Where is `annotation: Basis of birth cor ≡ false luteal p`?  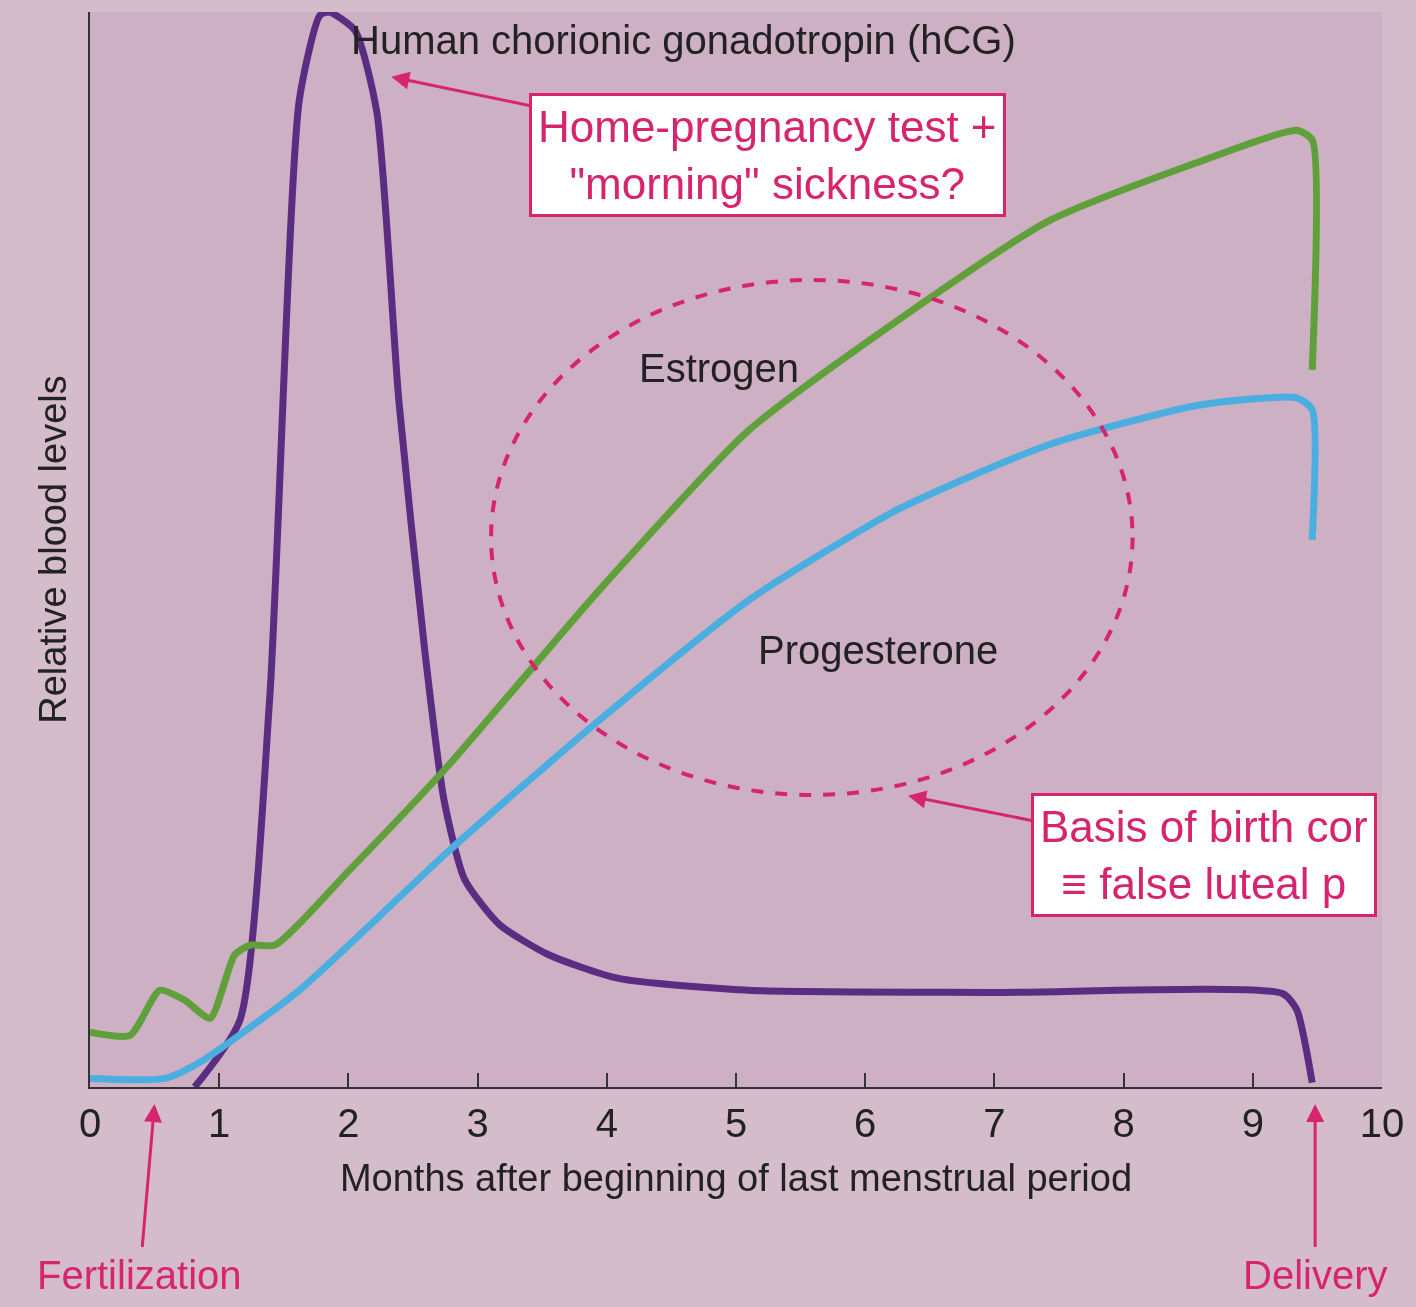 annotation: Basis of birth cor ≡ false luteal p is located at coordinates (1204, 855).